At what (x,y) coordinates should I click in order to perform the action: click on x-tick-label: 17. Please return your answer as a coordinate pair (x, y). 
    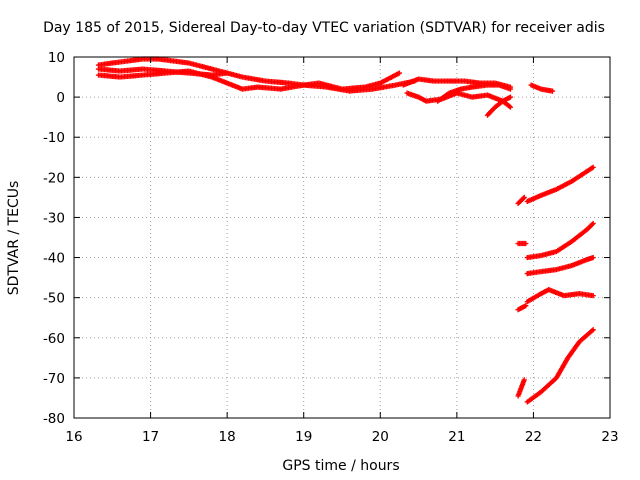
    Looking at the image, I should click on (150, 437).